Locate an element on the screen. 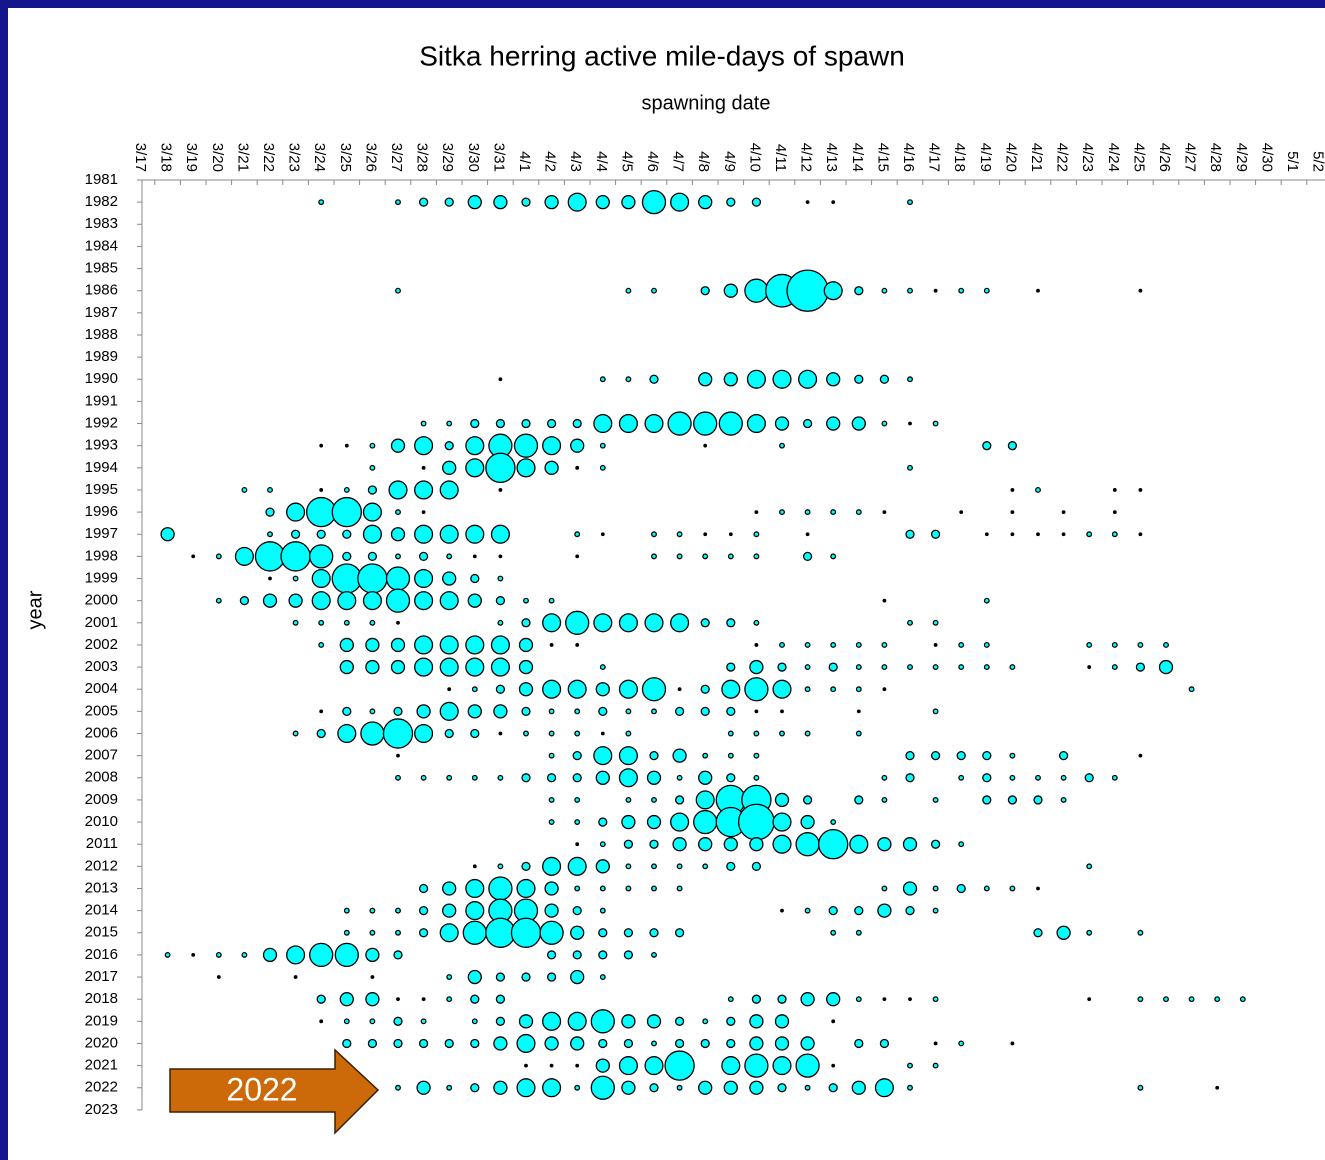  y-tick-label: 1995 is located at coordinates (101, 489).